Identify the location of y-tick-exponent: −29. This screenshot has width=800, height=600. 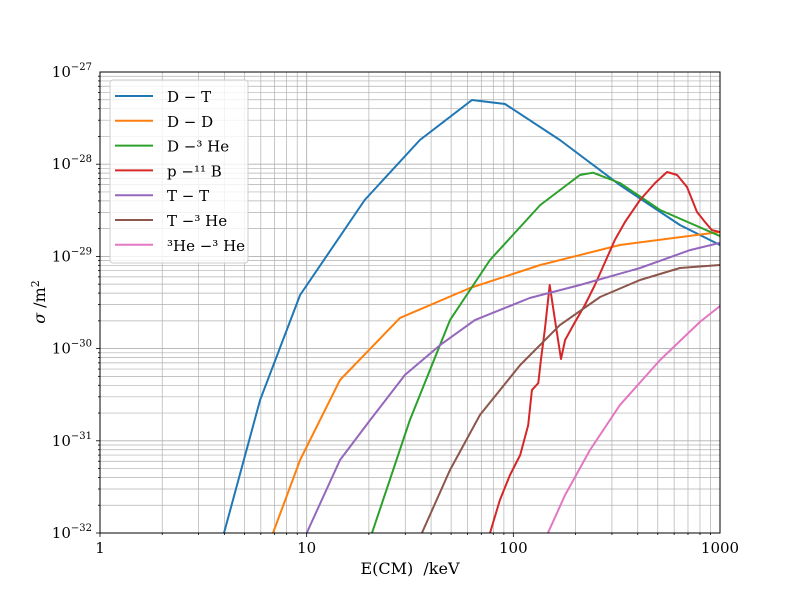
(81, 251).